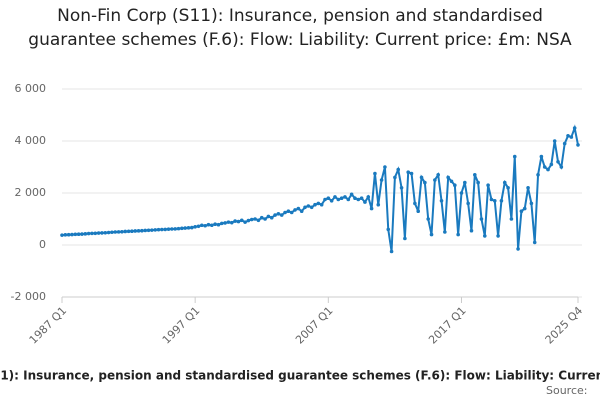 The height and width of the screenshot is (400, 600). Describe the element at coordinates (28, 296) in the screenshot. I see `y-tick-label: -2 000` at that location.